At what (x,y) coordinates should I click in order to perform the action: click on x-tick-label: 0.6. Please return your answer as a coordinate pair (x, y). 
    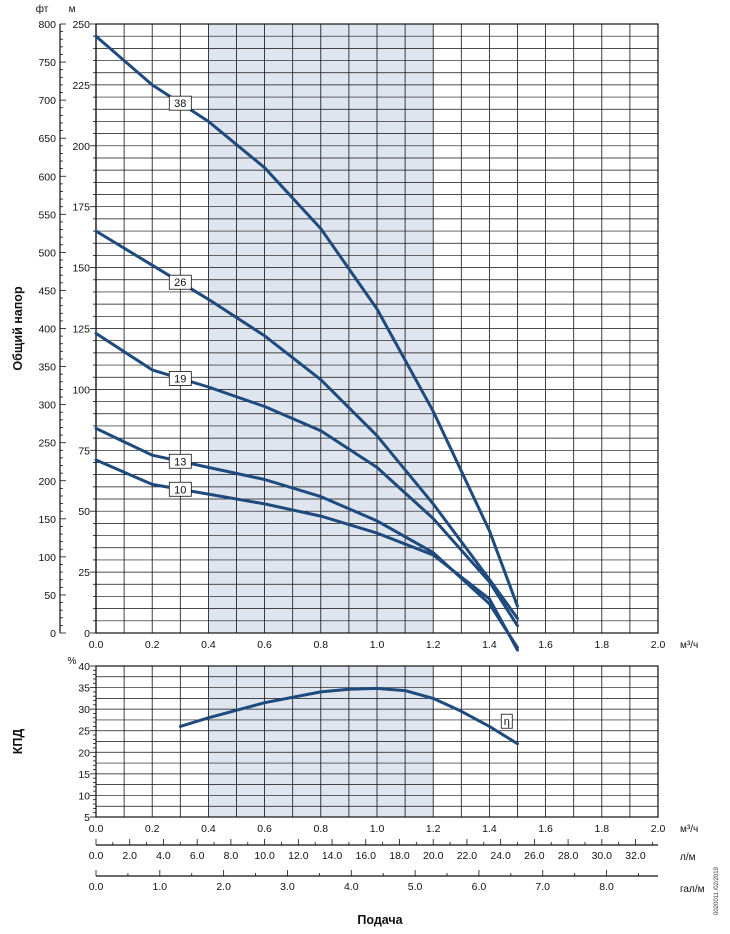
    Looking at the image, I should click on (264, 829).